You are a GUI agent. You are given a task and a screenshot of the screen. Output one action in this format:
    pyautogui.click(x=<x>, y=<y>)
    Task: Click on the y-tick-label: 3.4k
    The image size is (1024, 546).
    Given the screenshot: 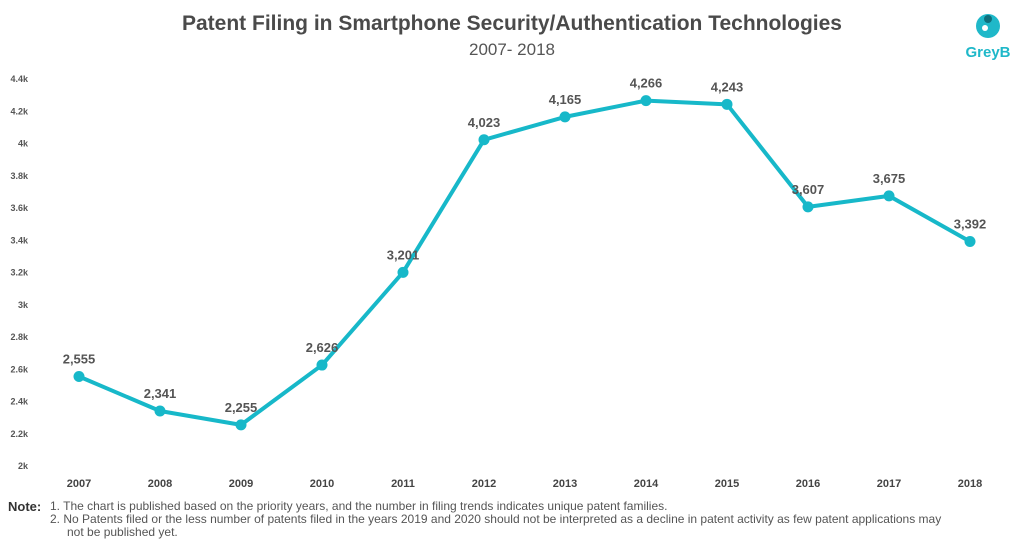 What is the action you would take?
    pyautogui.click(x=19, y=240)
    